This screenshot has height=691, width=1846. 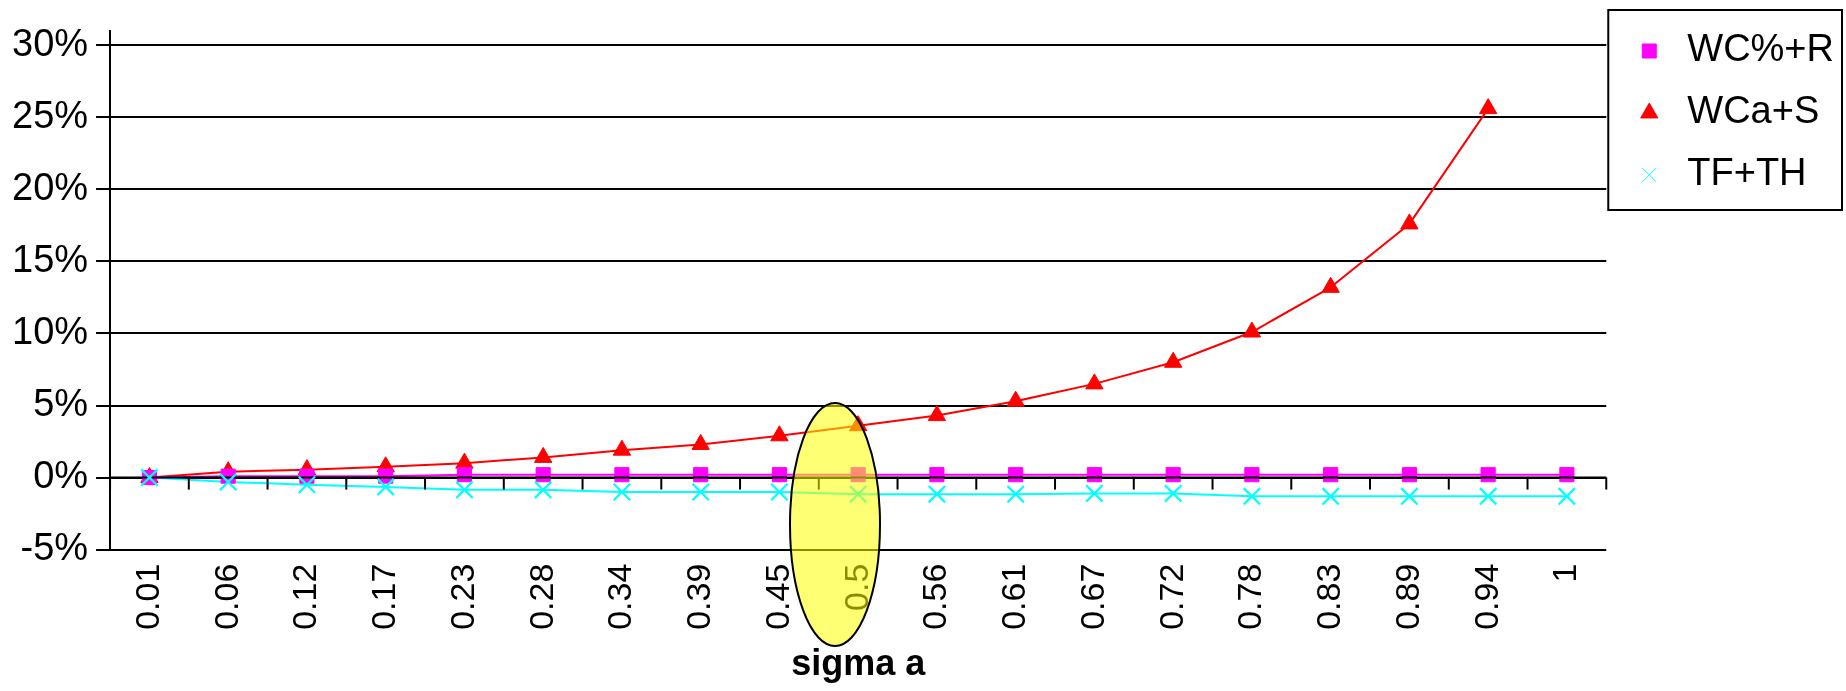 I want to click on x-tick-label: 0.78, so click(x=1249, y=596).